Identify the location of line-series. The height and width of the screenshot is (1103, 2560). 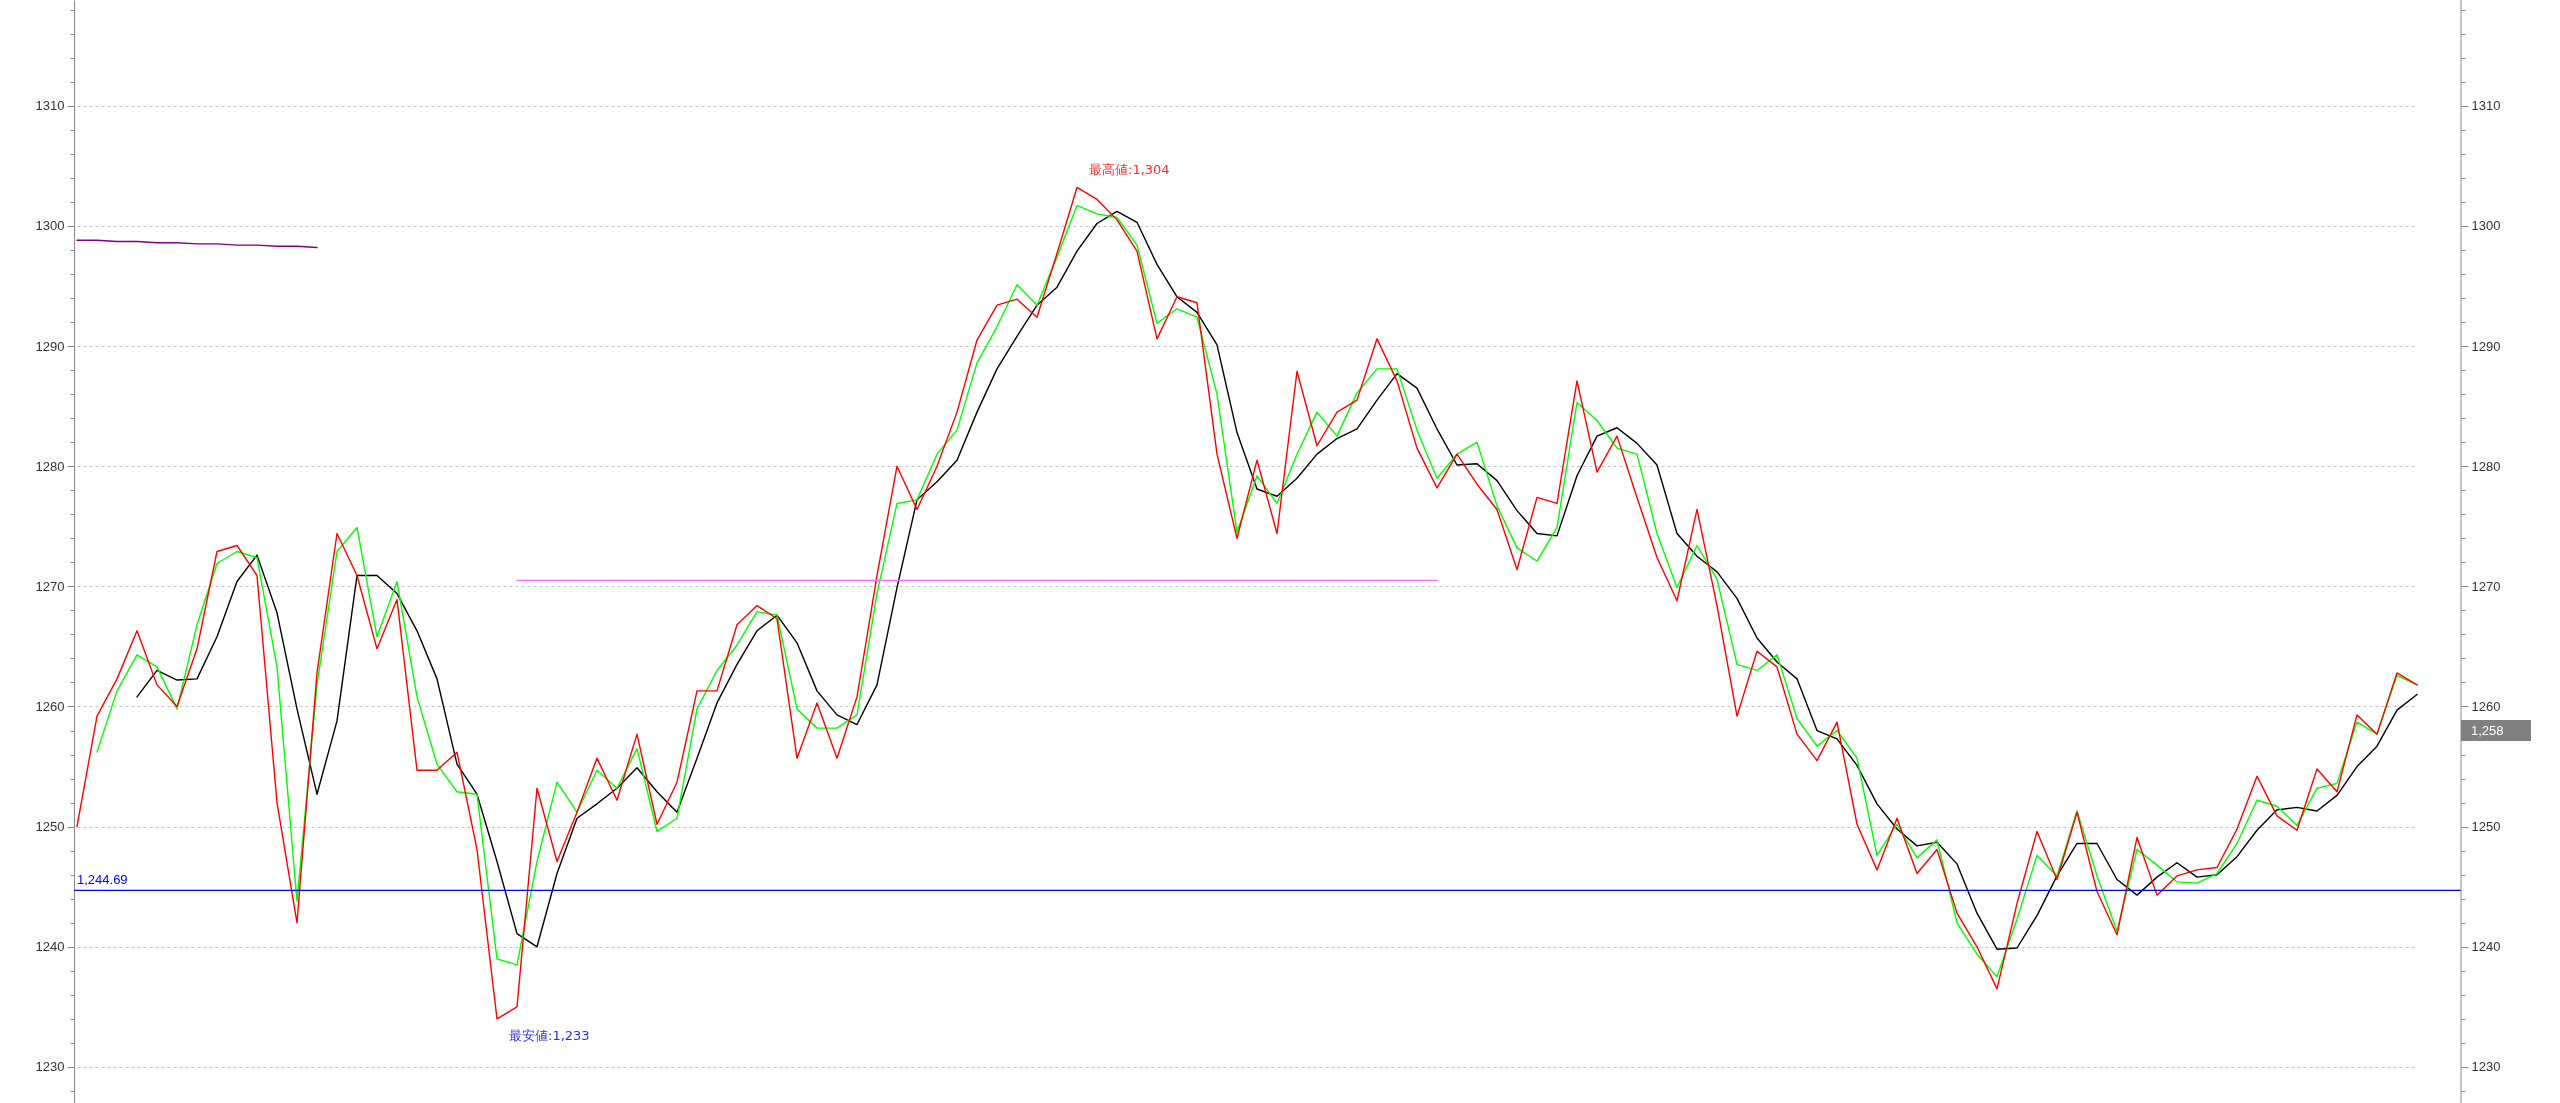
(197, 244).